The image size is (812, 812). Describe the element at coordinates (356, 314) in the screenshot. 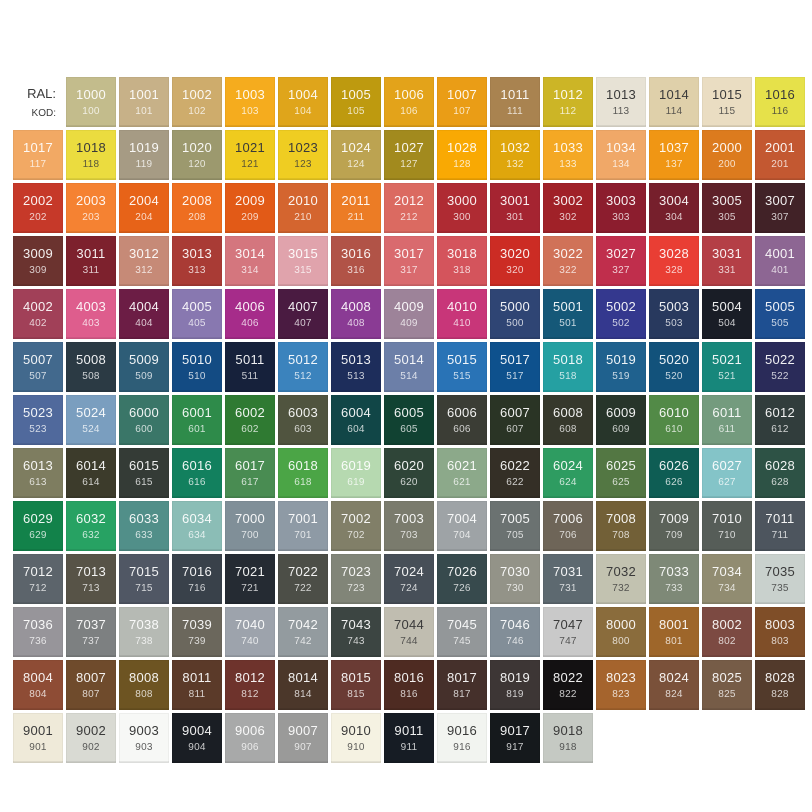

I see `color-swatch-ral-4008: 4008 408` at that location.